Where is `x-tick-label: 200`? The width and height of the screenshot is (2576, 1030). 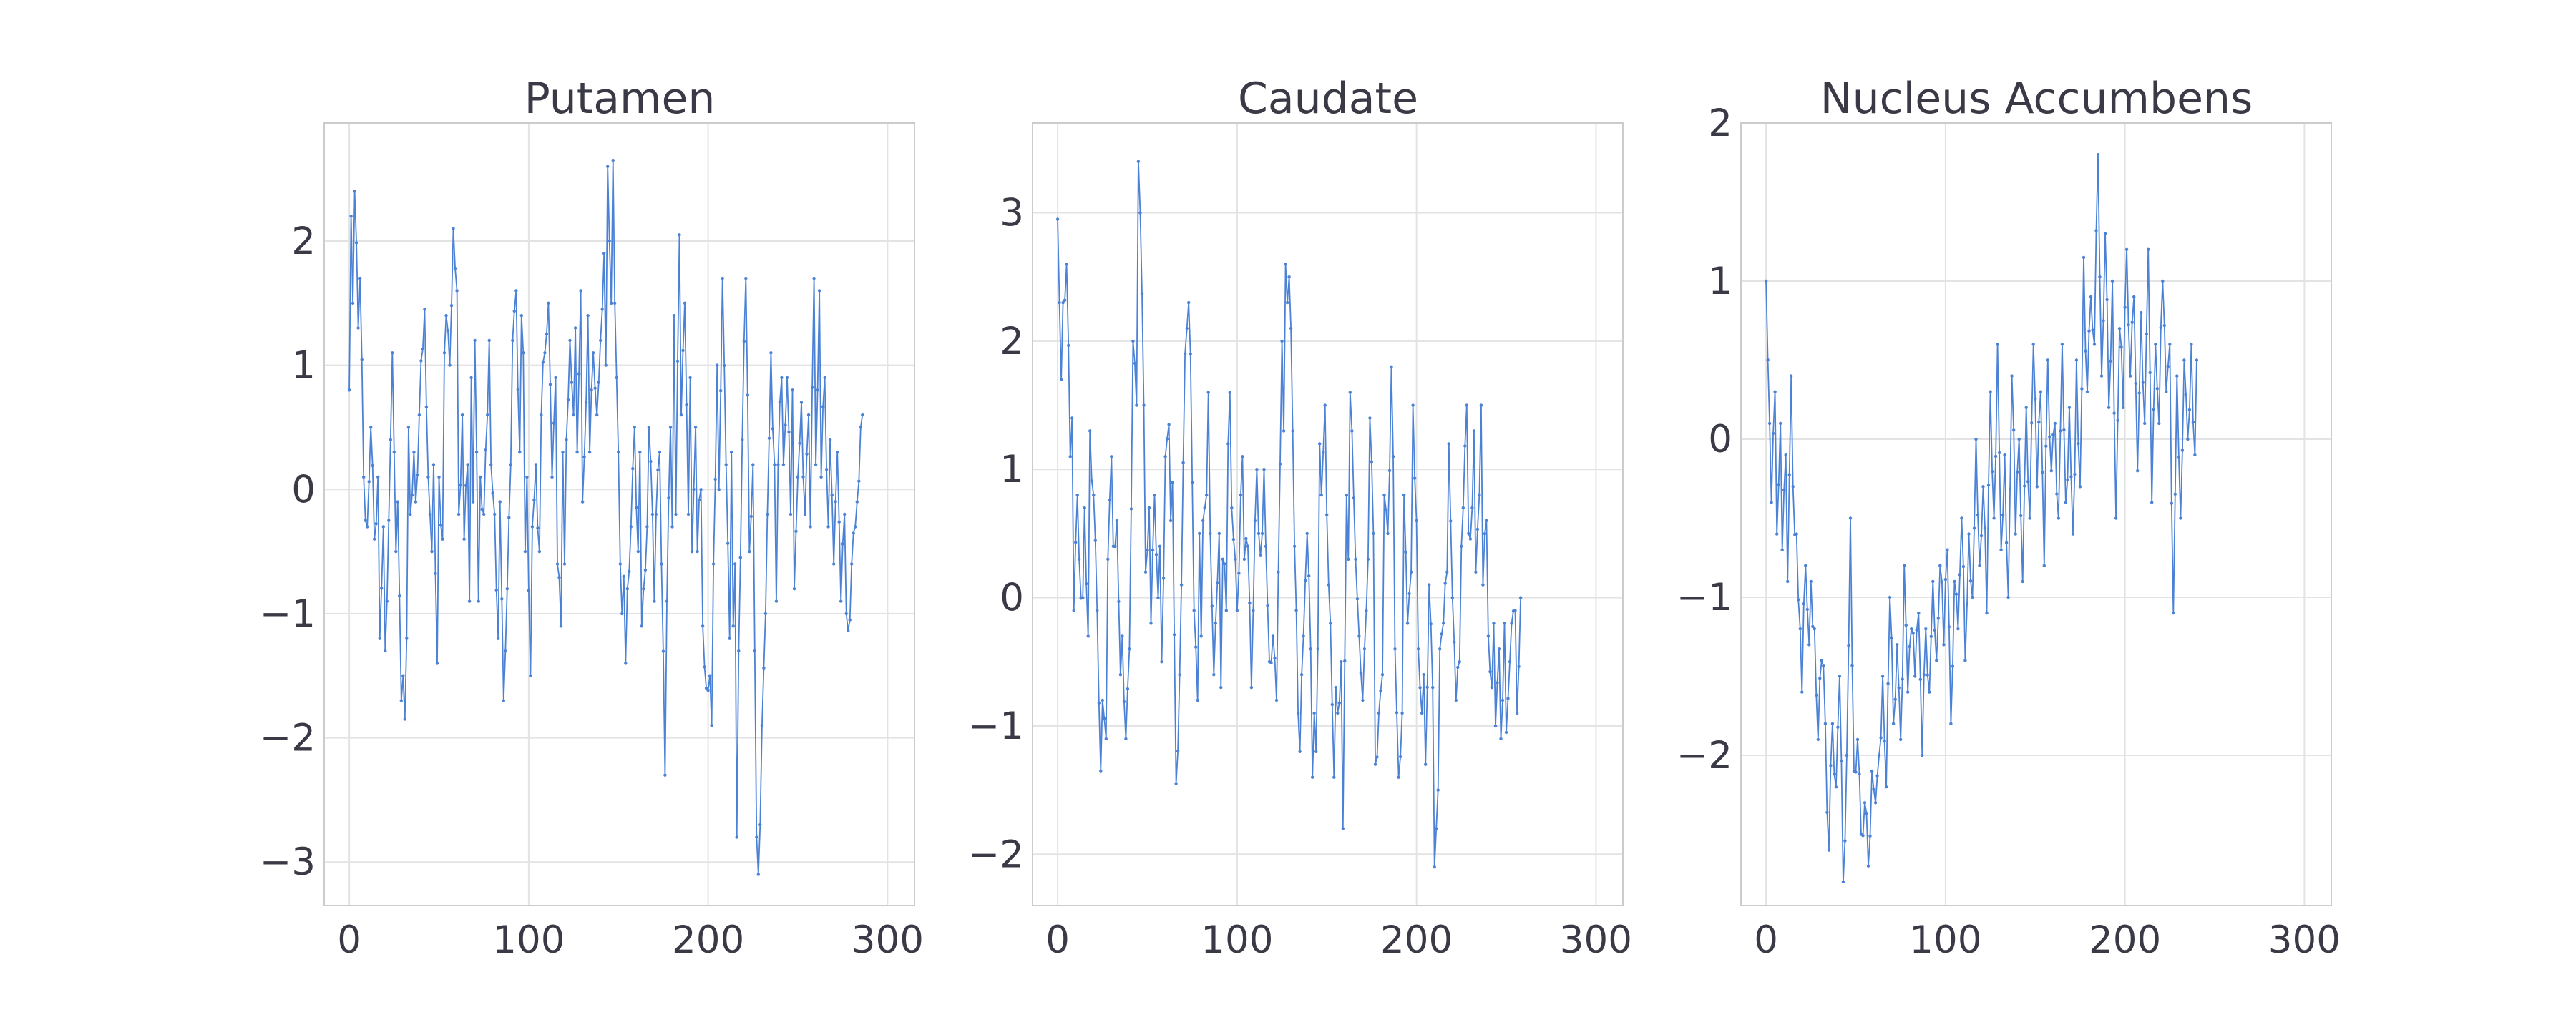 x-tick-label: 200 is located at coordinates (1416, 940).